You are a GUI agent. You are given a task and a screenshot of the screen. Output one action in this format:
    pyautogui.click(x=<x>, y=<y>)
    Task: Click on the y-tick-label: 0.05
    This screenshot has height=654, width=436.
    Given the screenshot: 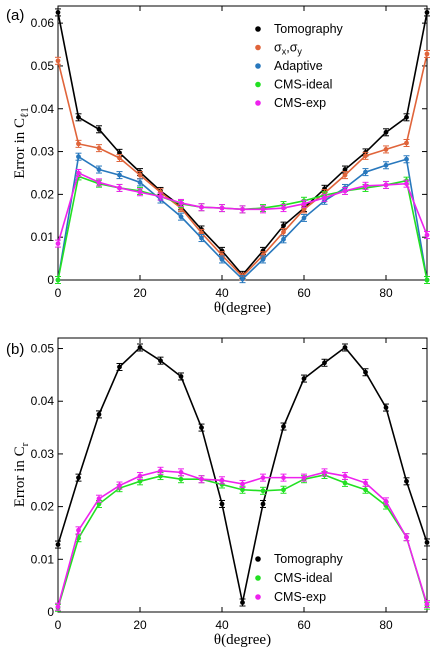 What is the action you would take?
    pyautogui.click(x=43, y=66)
    